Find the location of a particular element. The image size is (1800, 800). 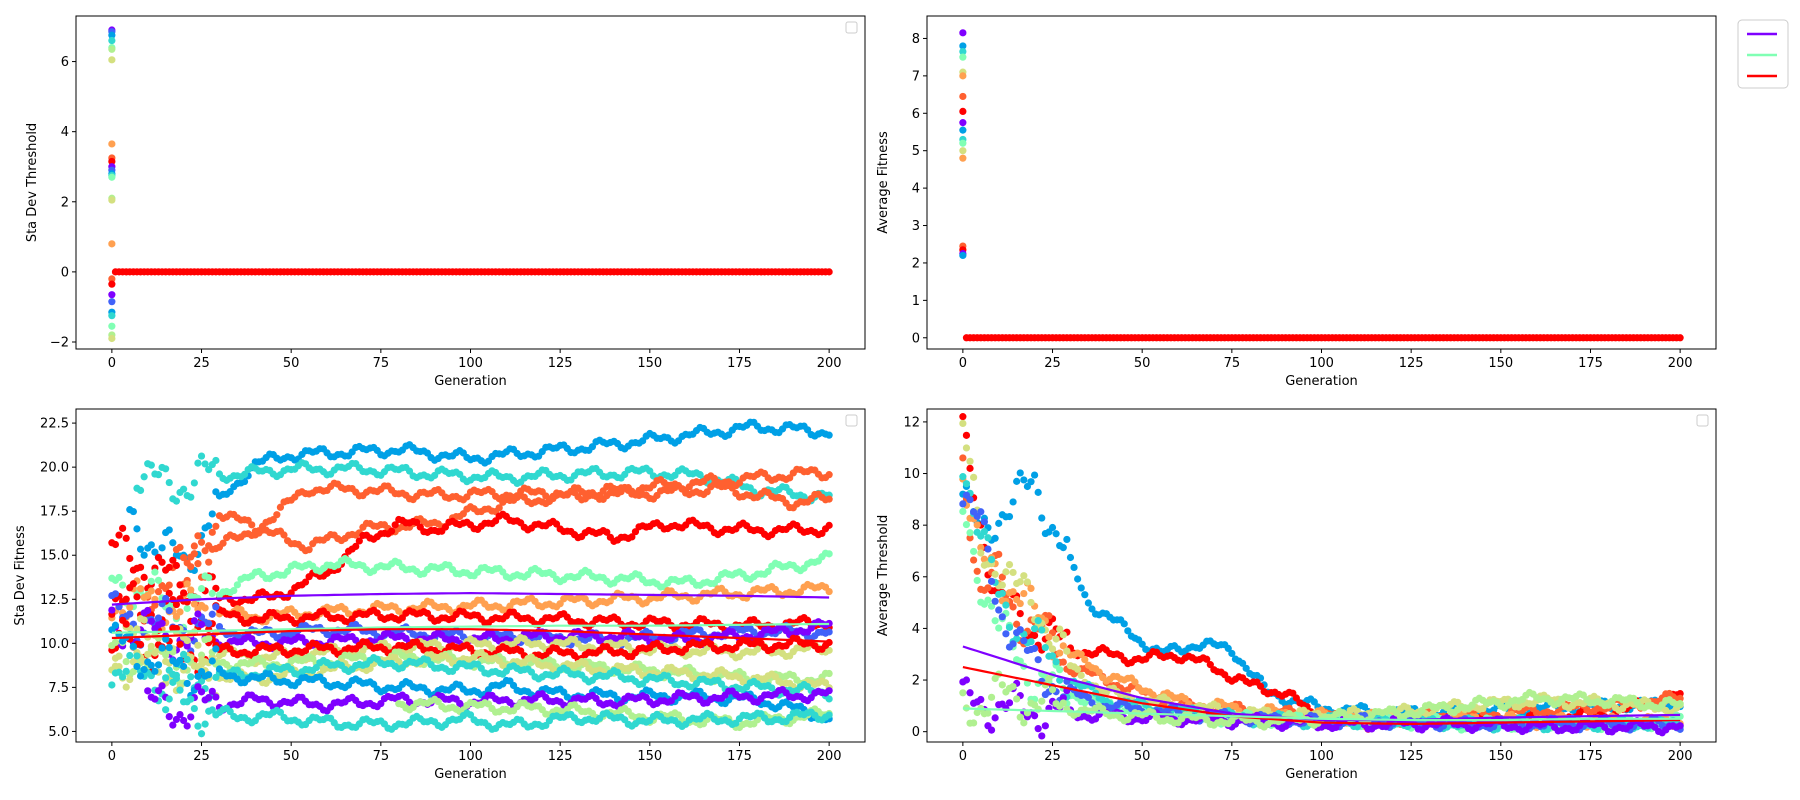

y-tick-label: 17.5 is located at coordinates (54, 512).